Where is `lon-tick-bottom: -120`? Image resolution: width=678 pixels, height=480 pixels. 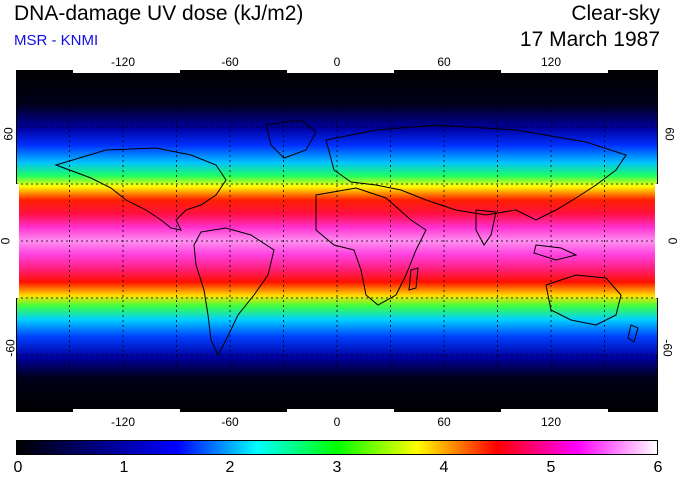
lon-tick-bottom: -120 is located at coordinates (123, 422).